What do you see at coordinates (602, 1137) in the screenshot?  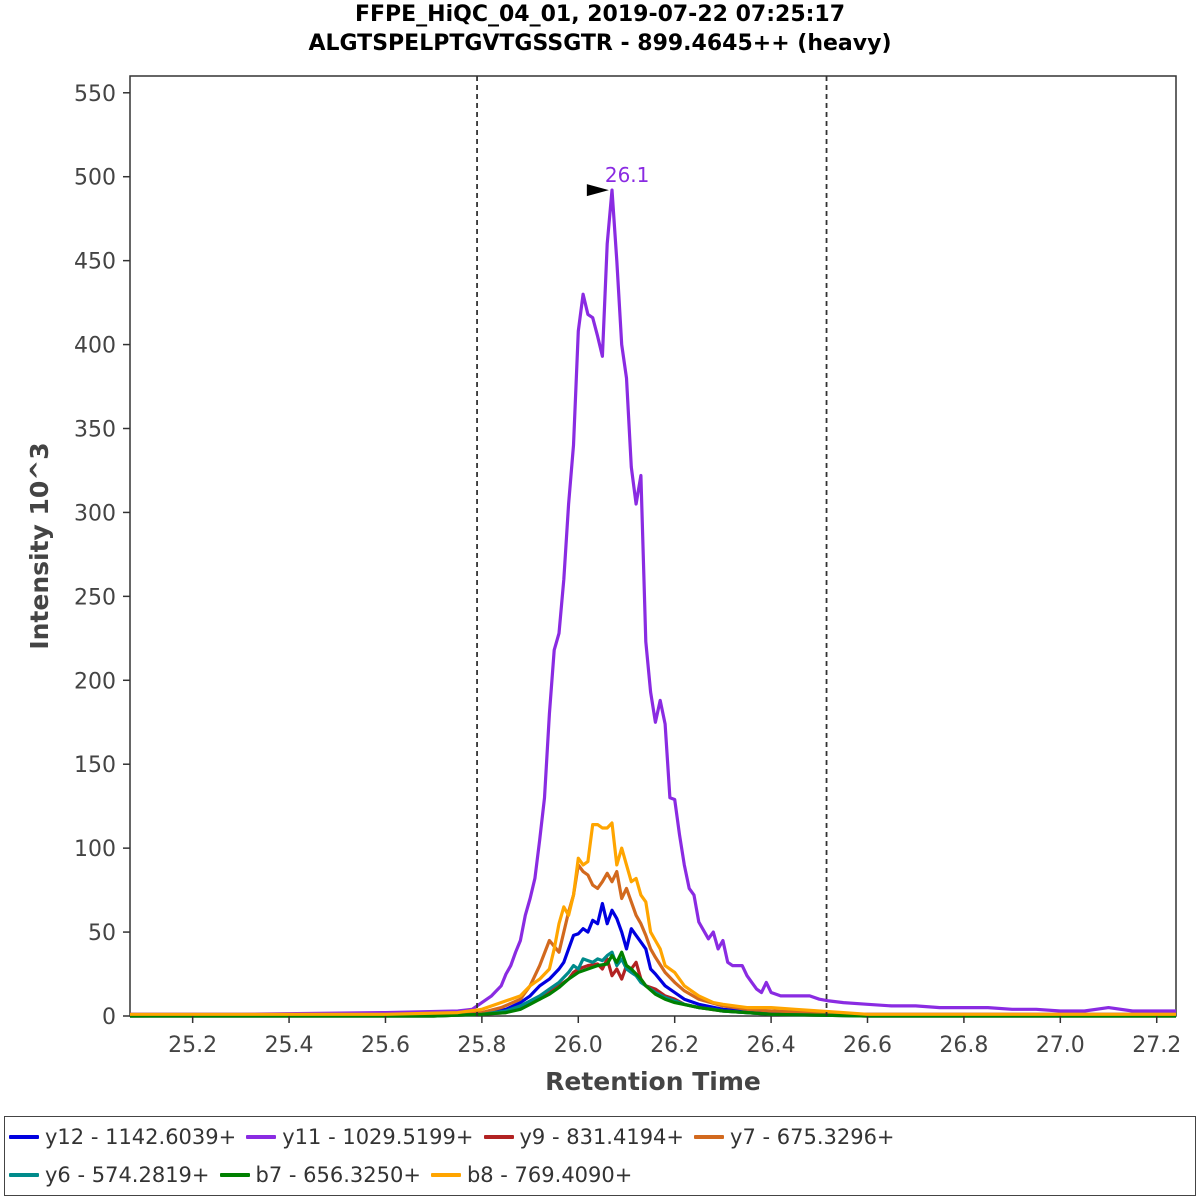 I see `legend-label: y9 - 831.4194+` at bounding box center [602, 1137].